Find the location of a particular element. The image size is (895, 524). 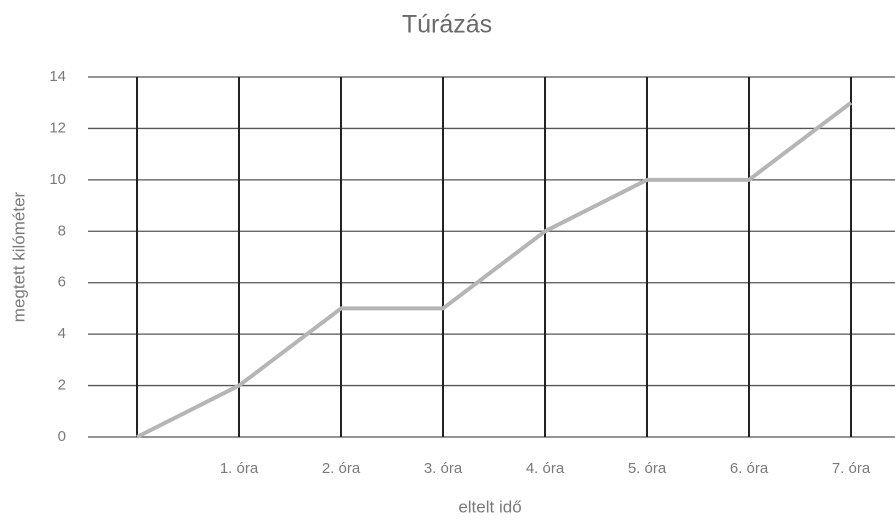

y-tick-label: 12 is located at coordinates (57, 127).